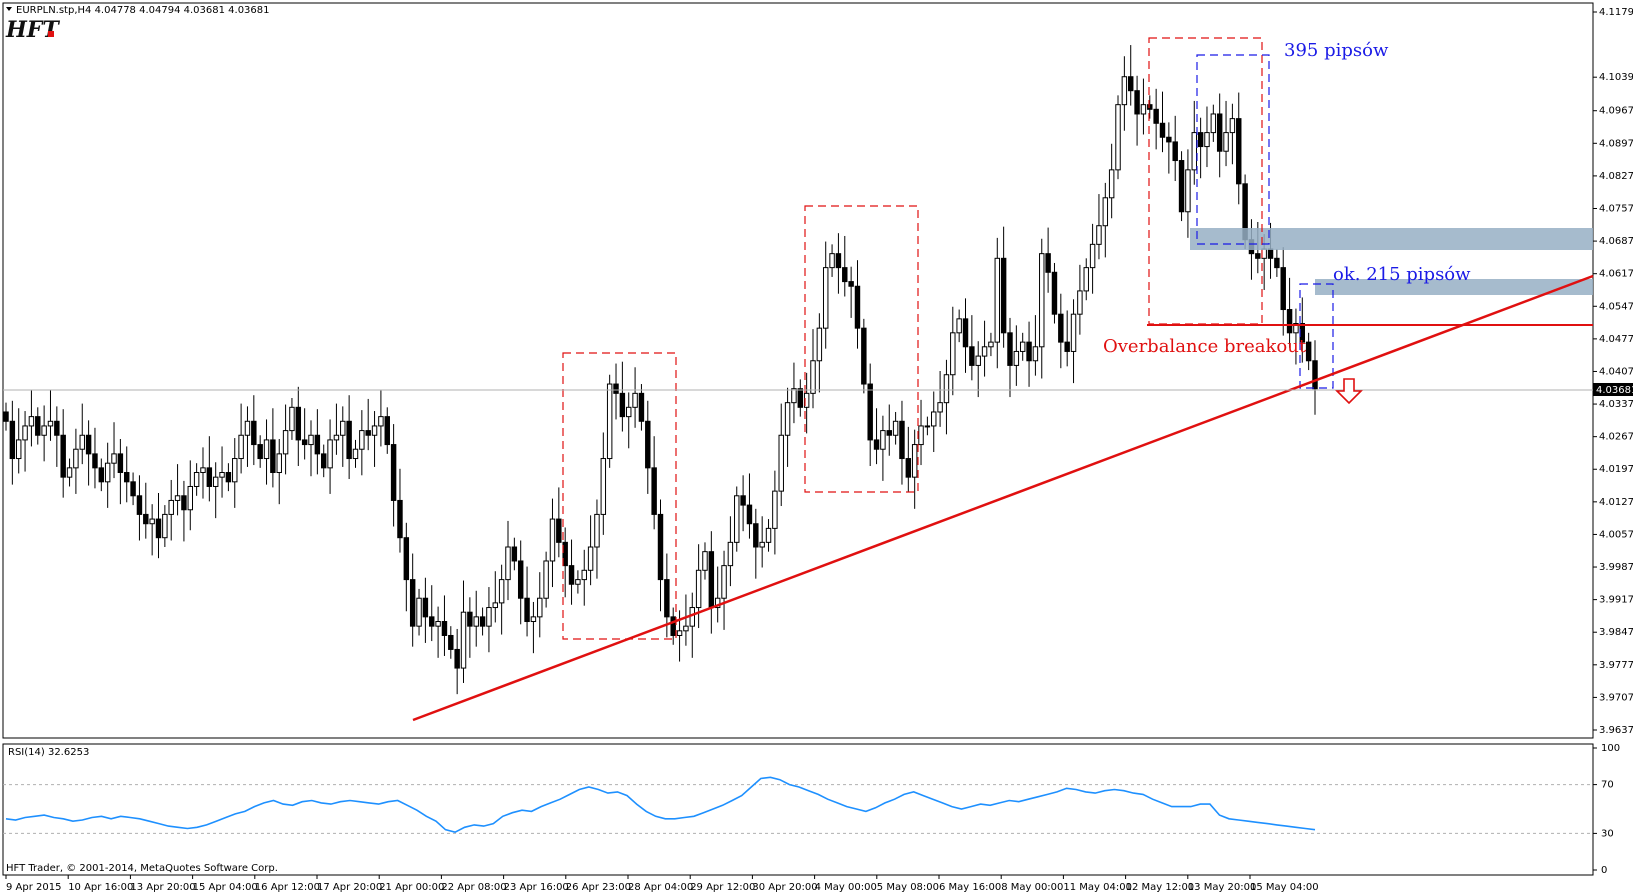 The image size is (1633, 896). What do you see at coordinates (1616, 77) in the screenshot?
I see `price-tick-label: 4.10390` at bounding box center [1616, 77].